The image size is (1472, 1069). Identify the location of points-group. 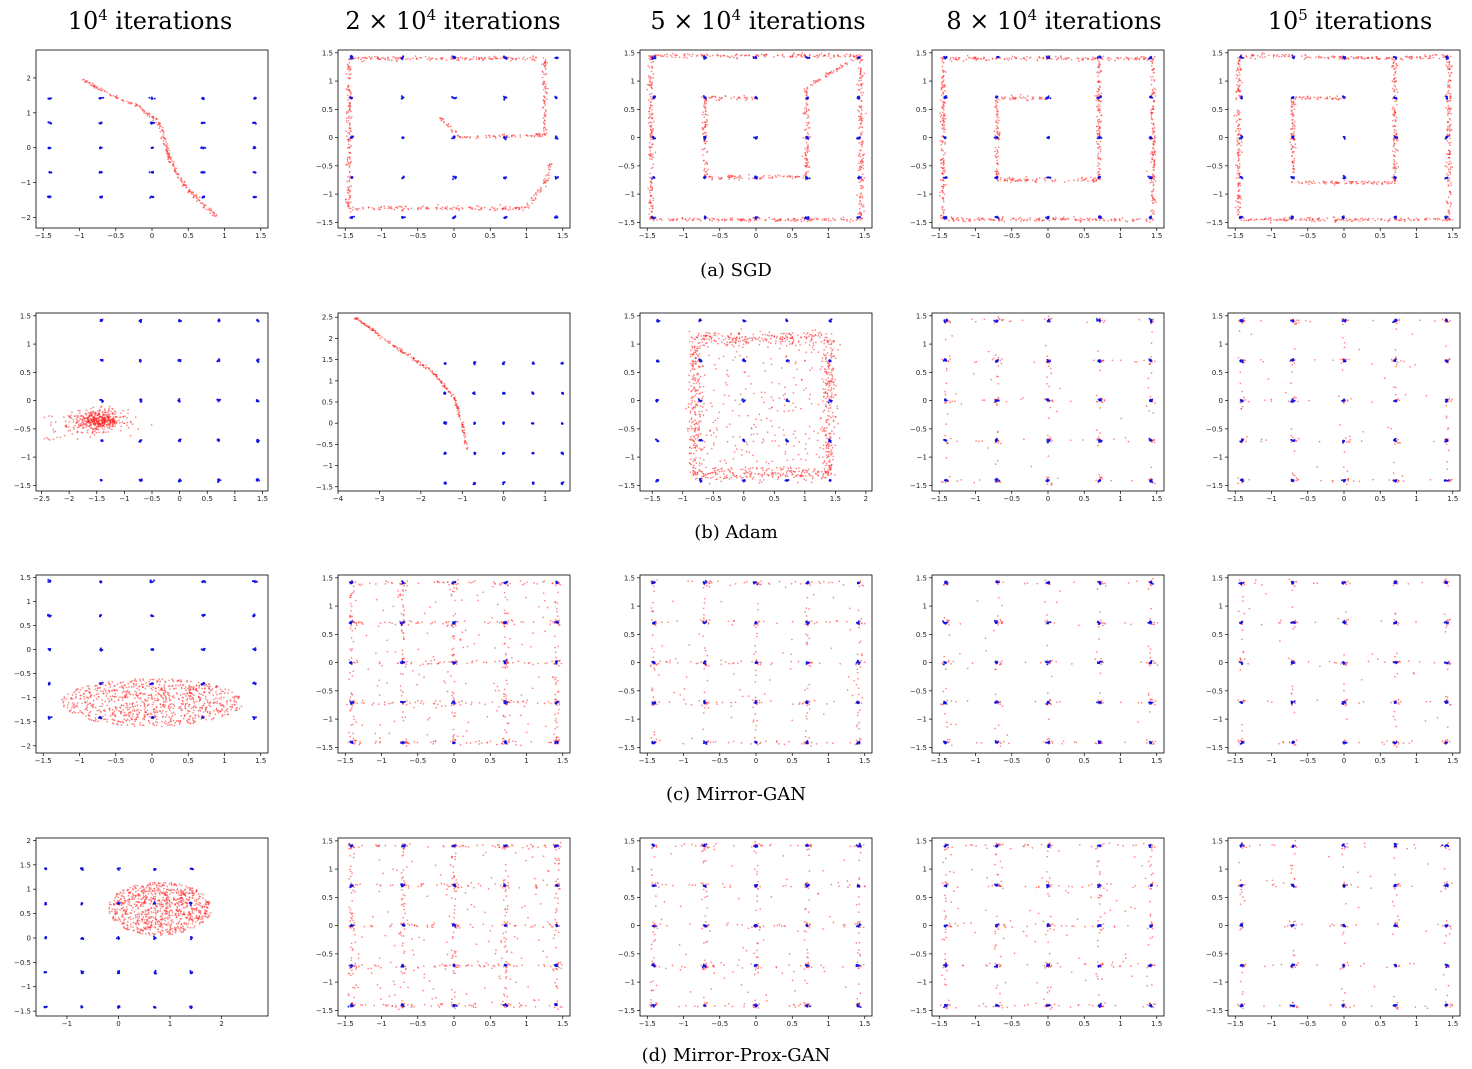
(152, 400).